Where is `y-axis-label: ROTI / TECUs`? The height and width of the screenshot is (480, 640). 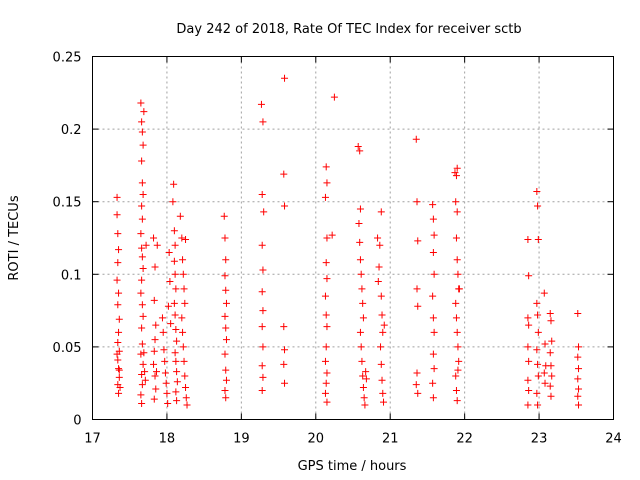 y-axis-label: ROTI / TECUs is located at coordinates (14, 237).